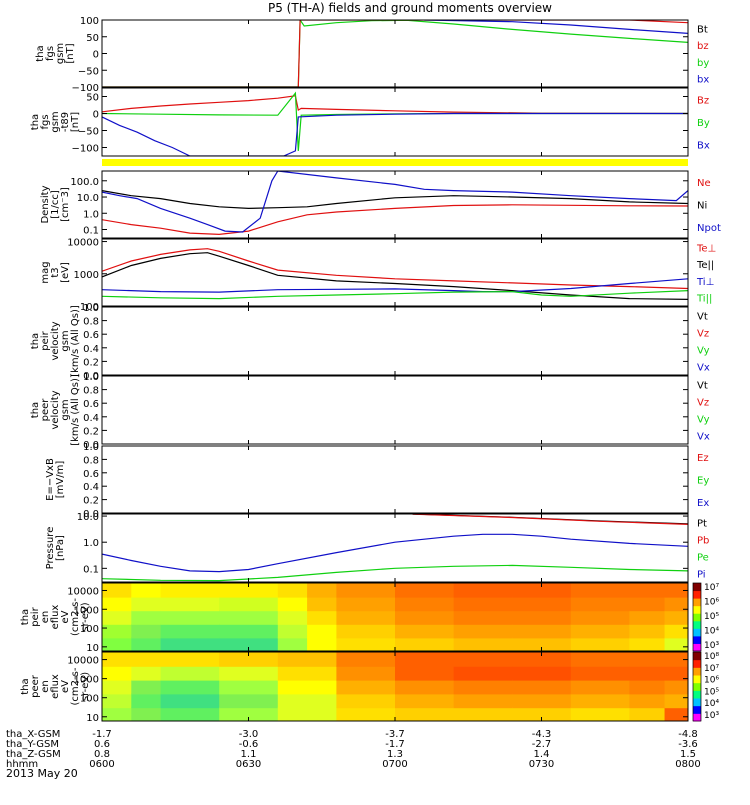  I want to click on y-axis-label: [nT], so click(75, 122).